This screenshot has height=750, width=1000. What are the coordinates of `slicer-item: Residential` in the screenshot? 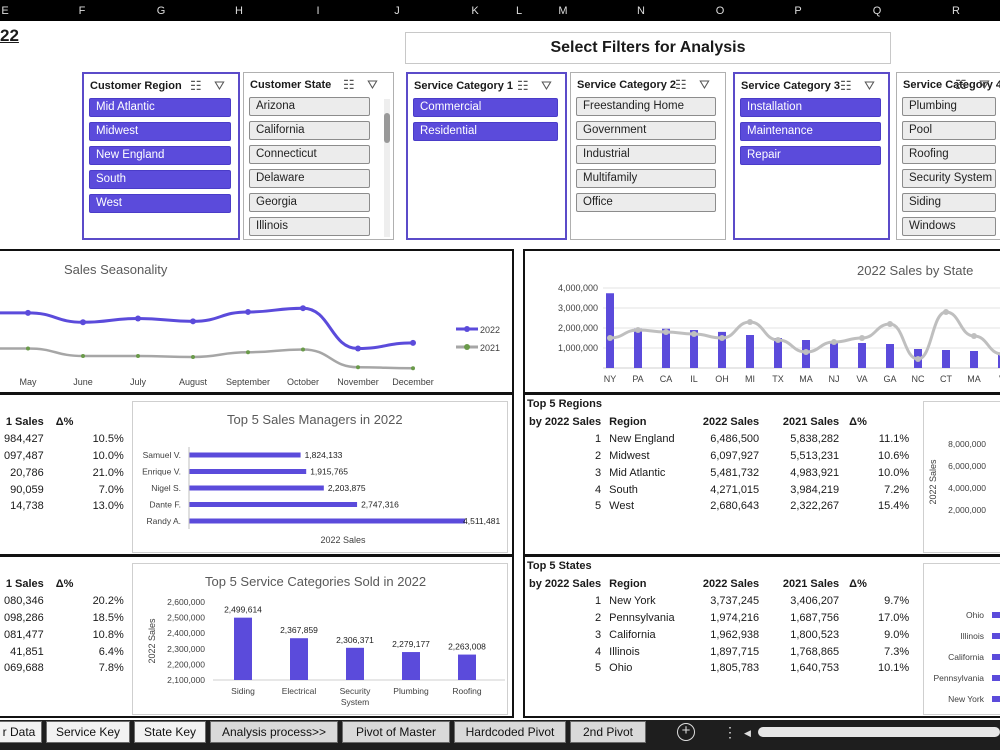 It's located at (485, 131).